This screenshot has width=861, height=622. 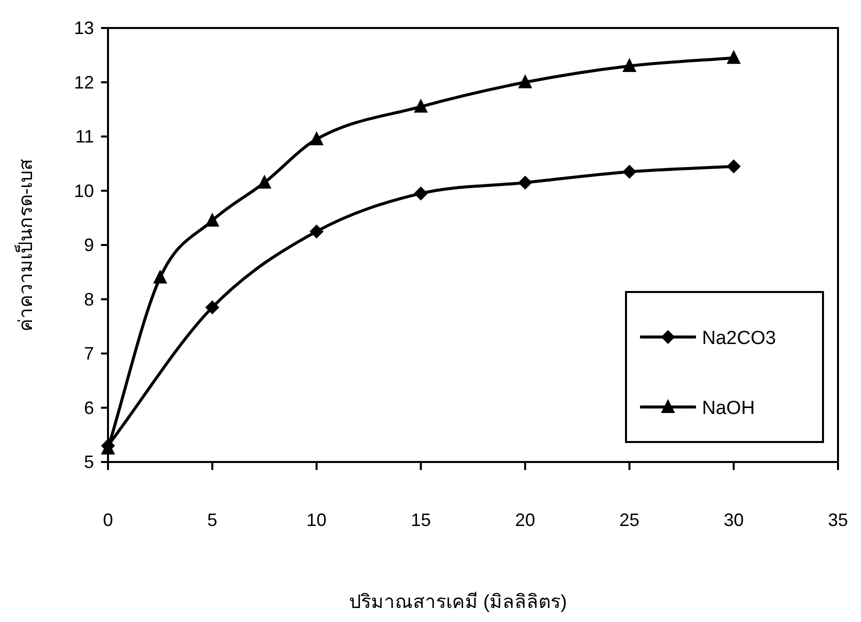 I want to click on y-tick-label: 7, so click(x=89, y=354).